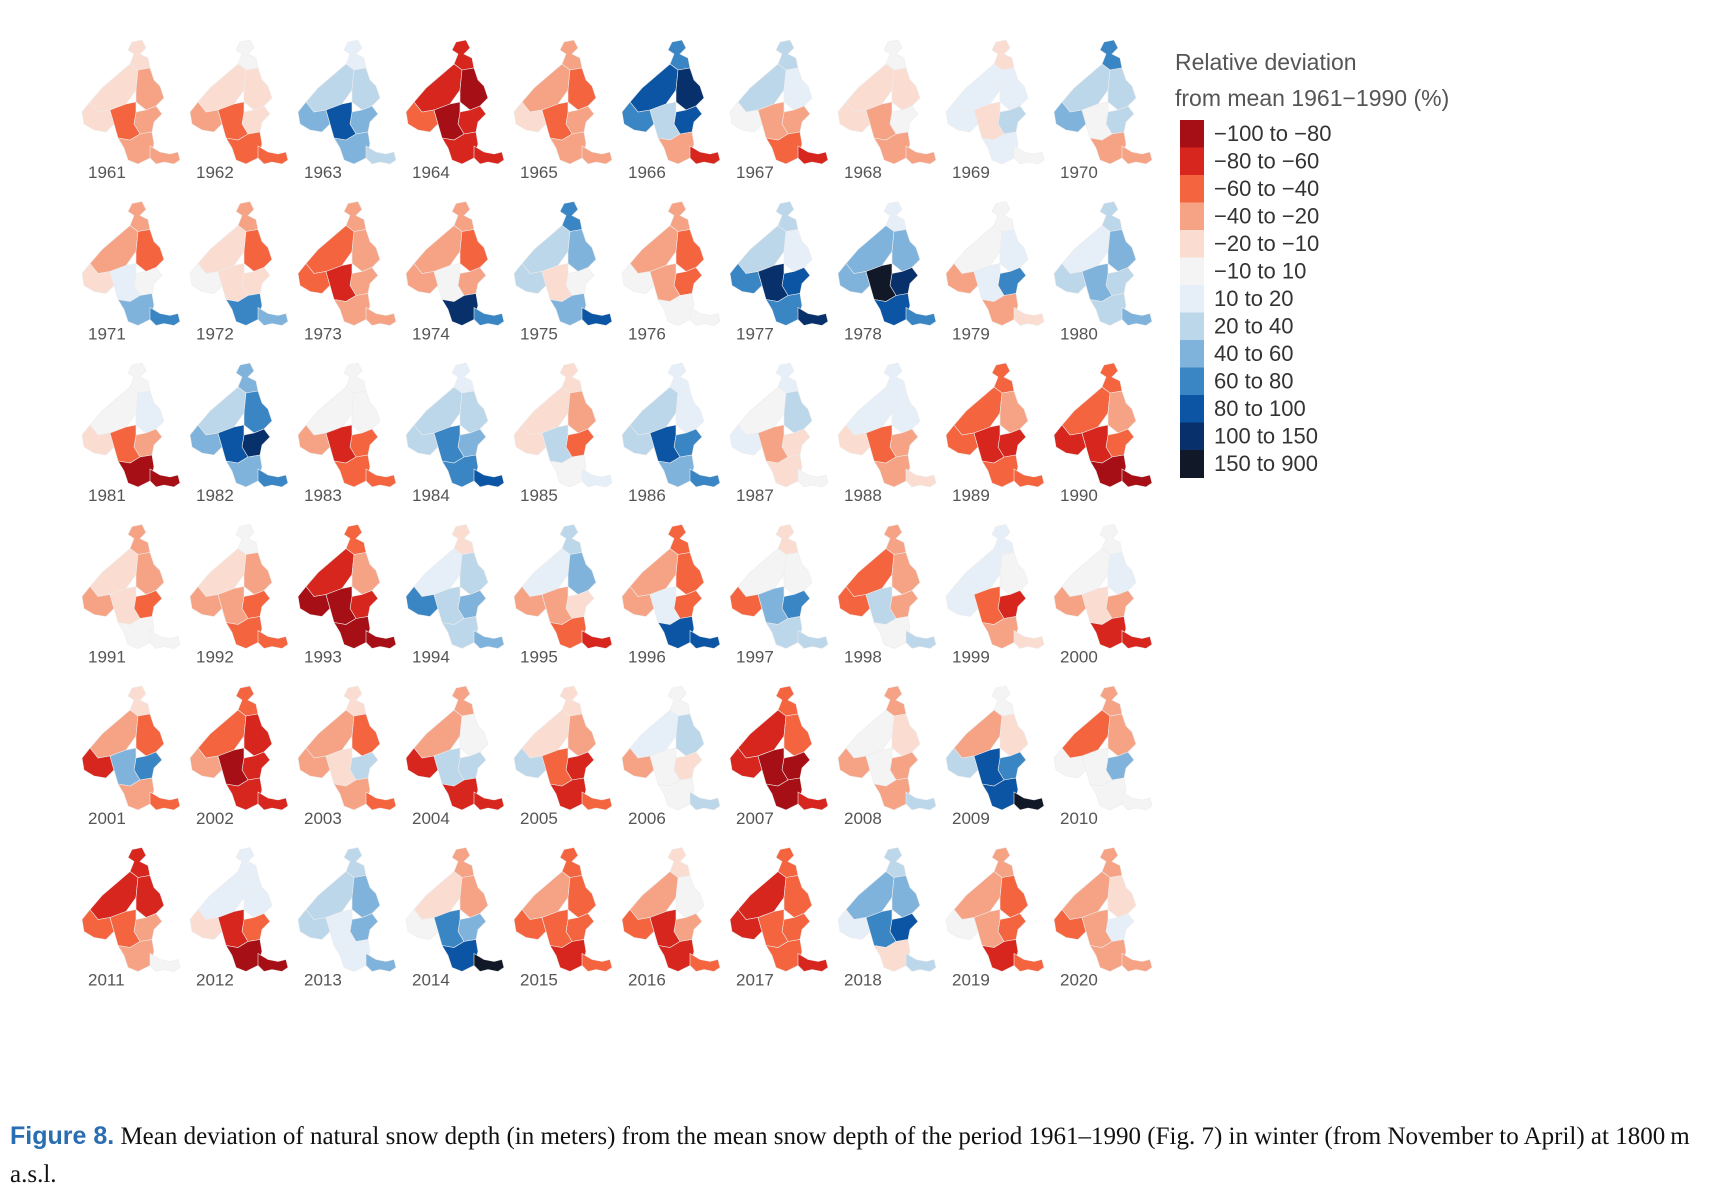  What do you see at coordinates (239, 756) in the screenshot?
I see `map-2002: 2002` at bounding box center [239, 756].